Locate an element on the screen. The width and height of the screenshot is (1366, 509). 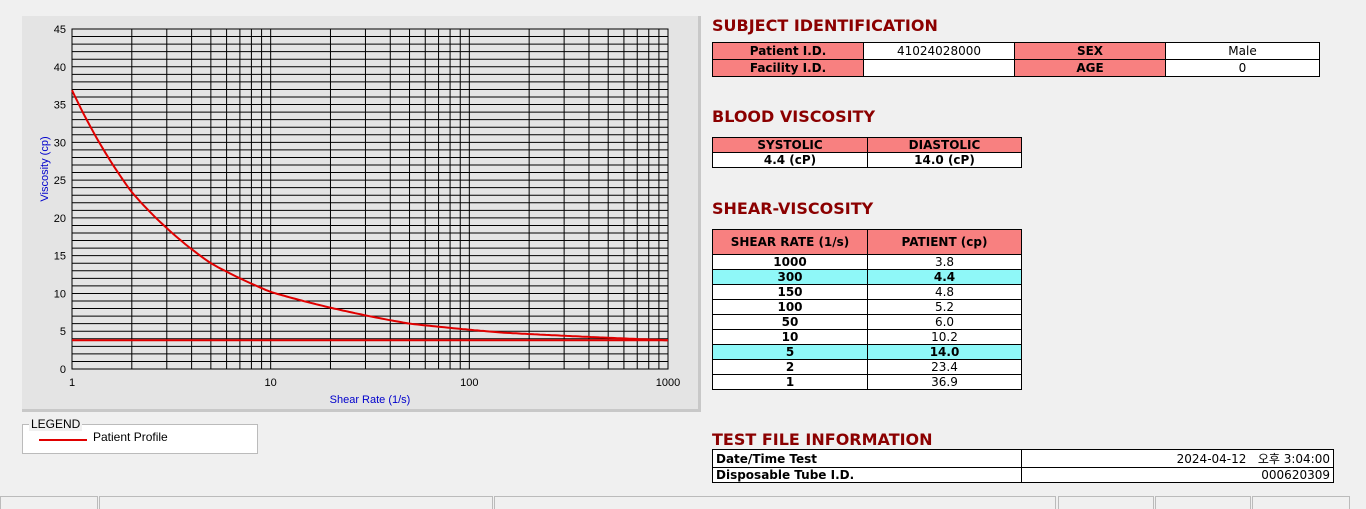
x-tick-label: 10 is located at coordinates (271, 383).